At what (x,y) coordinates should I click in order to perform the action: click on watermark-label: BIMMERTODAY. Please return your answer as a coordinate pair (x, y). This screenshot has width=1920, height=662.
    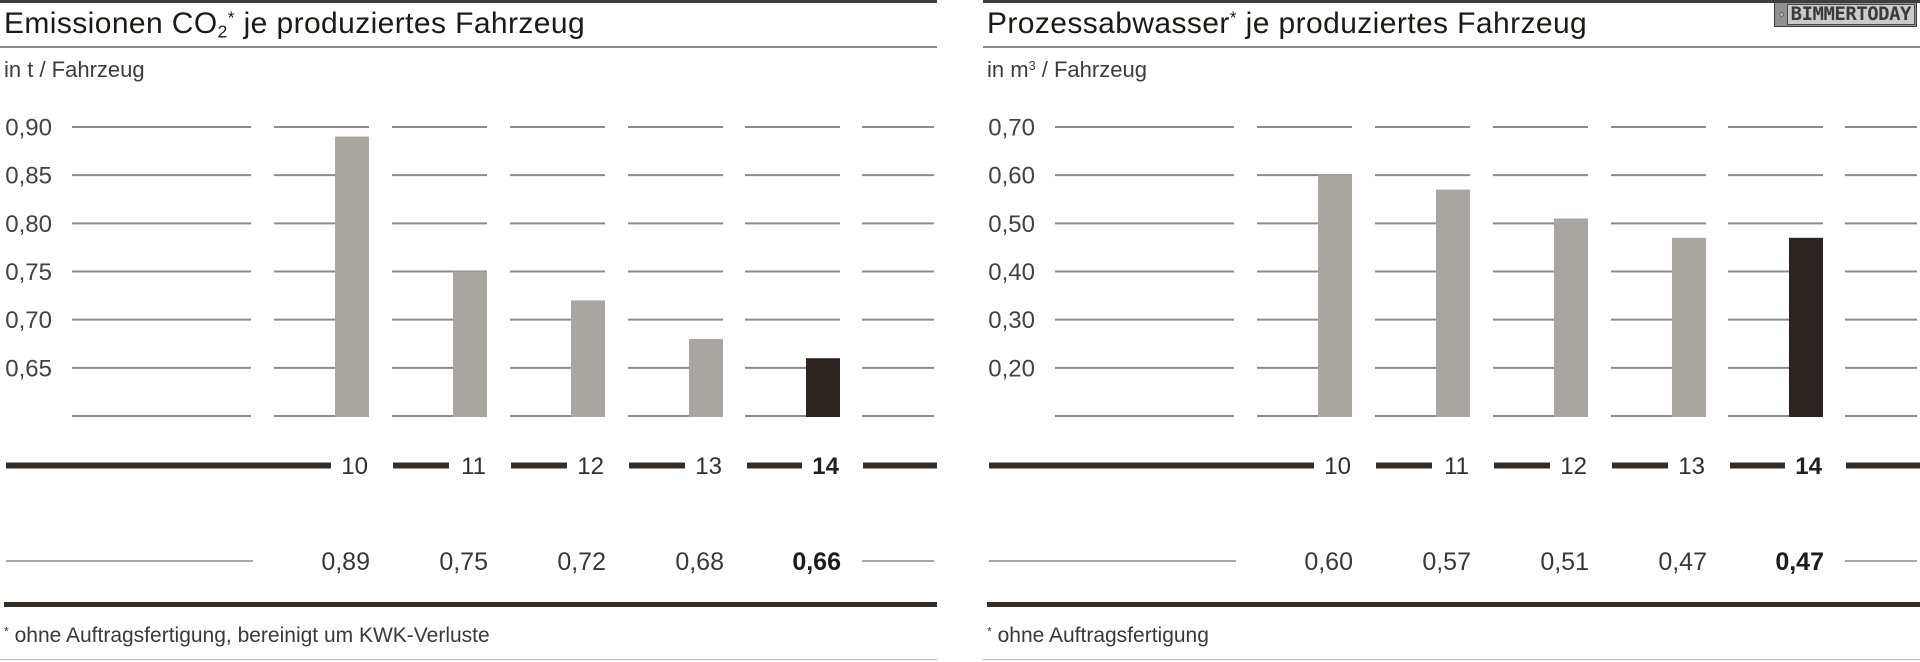
    Looking at the image, I should click on (1851, 14).